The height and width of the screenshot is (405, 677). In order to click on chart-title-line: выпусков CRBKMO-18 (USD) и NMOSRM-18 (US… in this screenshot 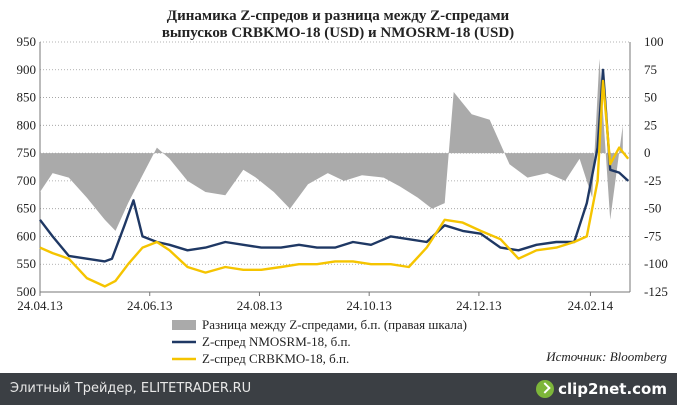, I will do `click(338, 33)`.